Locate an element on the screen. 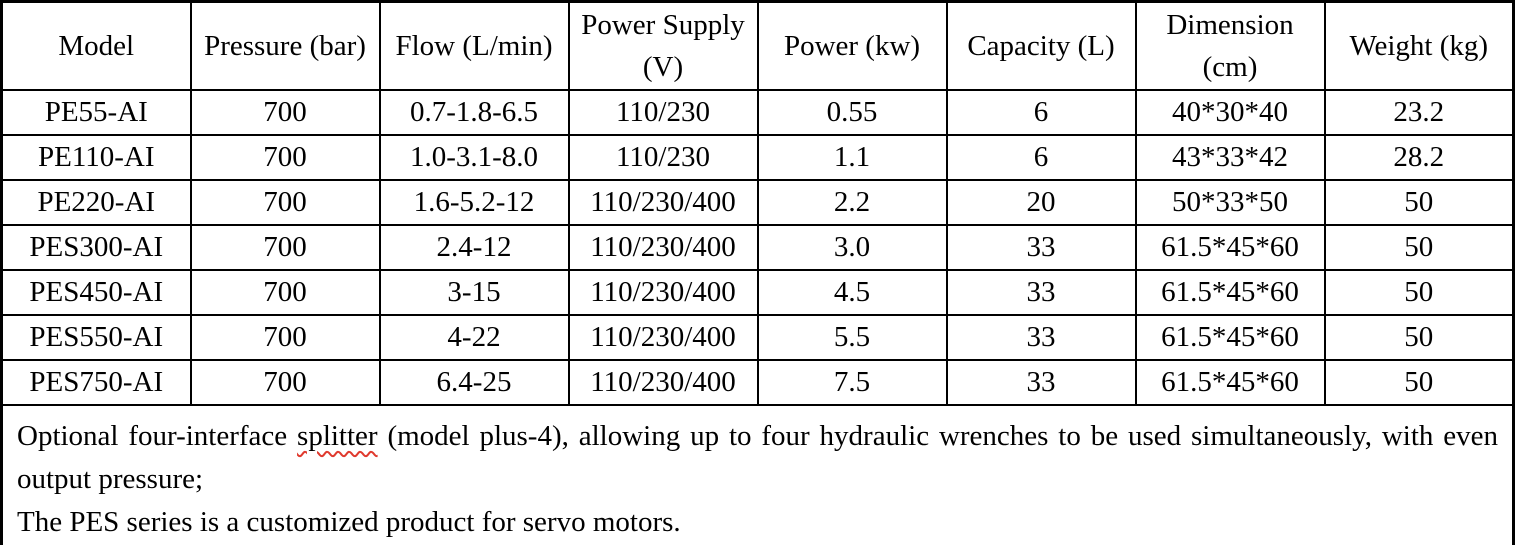 This screenshot has height=545, width=1515. cell-dimension: 43*33*42 is located at coordinates (1230, 157).